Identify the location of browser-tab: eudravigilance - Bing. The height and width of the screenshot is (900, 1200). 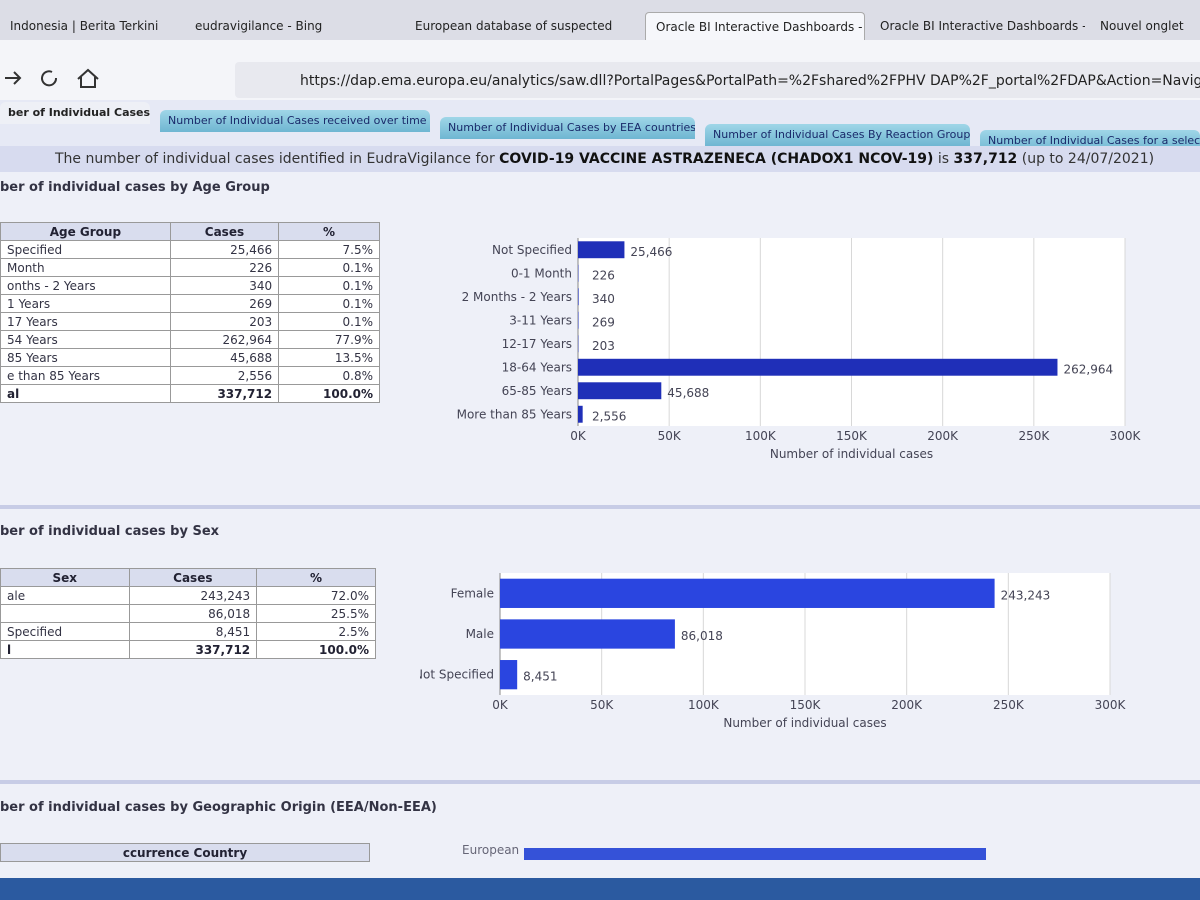
(259, 26).